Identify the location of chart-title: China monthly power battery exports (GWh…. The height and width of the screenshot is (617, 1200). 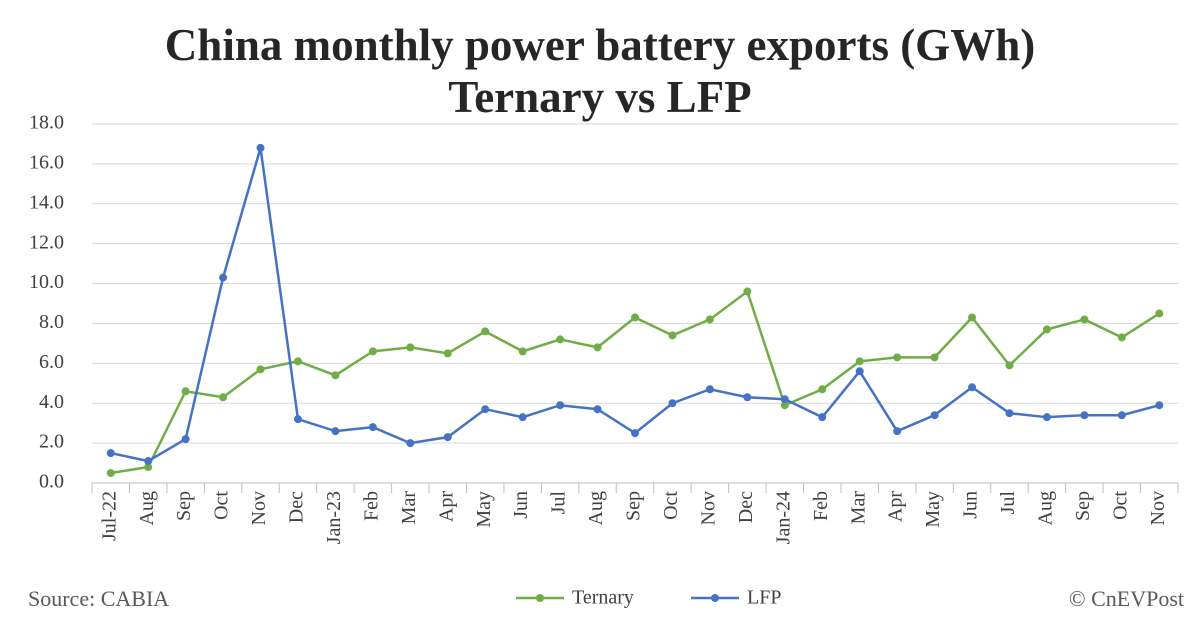
(600, 45).